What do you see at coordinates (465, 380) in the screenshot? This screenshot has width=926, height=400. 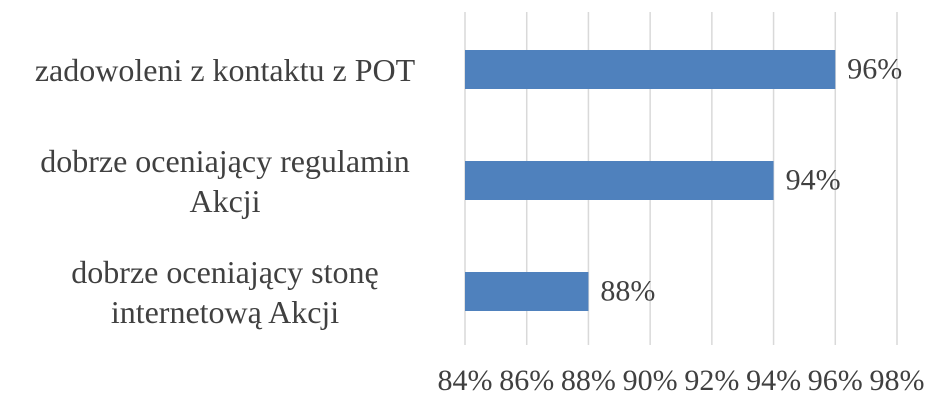 I see `x-tick-label: 84%` at bounding box center [465, 380].